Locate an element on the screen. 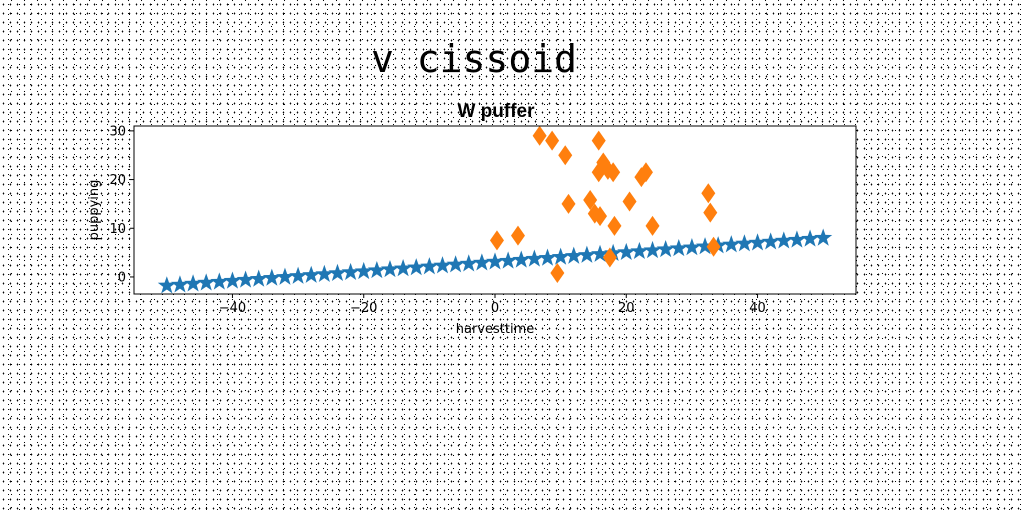  y-tick-label: 10 is located at coordinates (117, 229).